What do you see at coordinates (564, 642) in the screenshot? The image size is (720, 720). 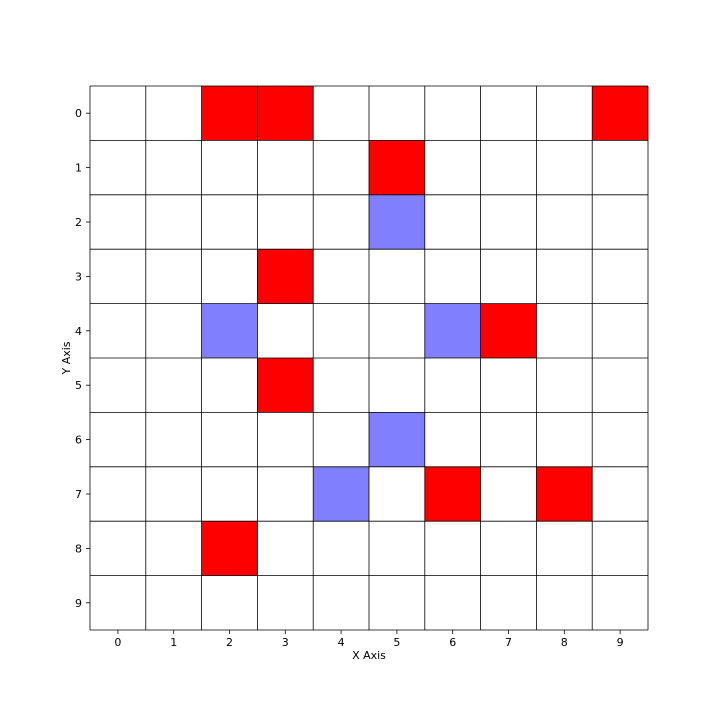 I see `x-tick-label: 8` at bounding box center [564, 642].